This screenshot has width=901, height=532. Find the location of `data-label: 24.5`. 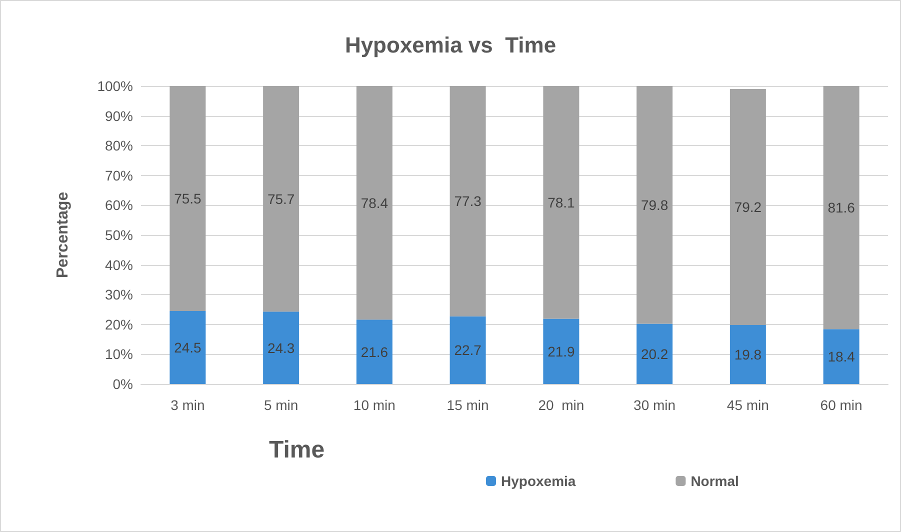

data-label: 24.5 is located at coordinates (188, 347).